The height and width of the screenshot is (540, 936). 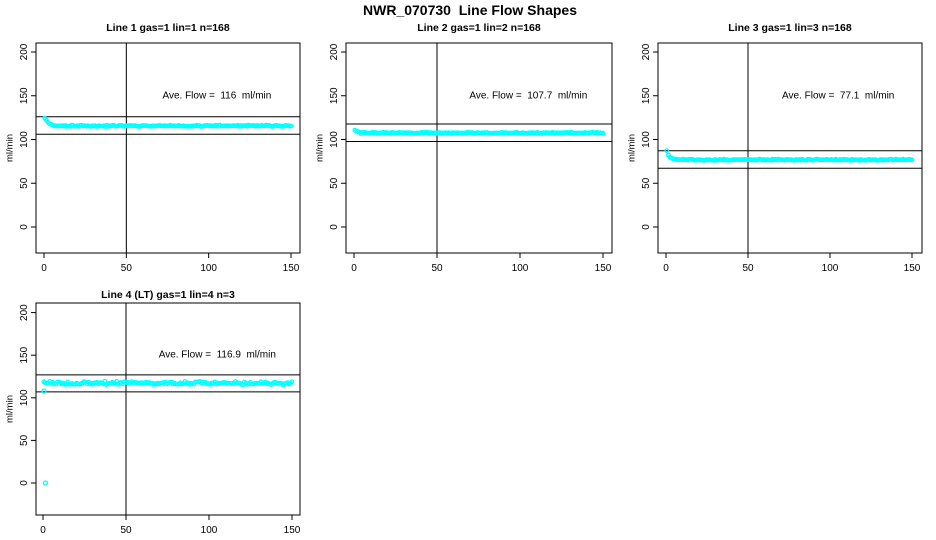 What do you see at coordinates (470, 10) in the screenshot?
I see `figure-title: NWR_070730 Line Flow Shapes` at bounding box center [470, 10].